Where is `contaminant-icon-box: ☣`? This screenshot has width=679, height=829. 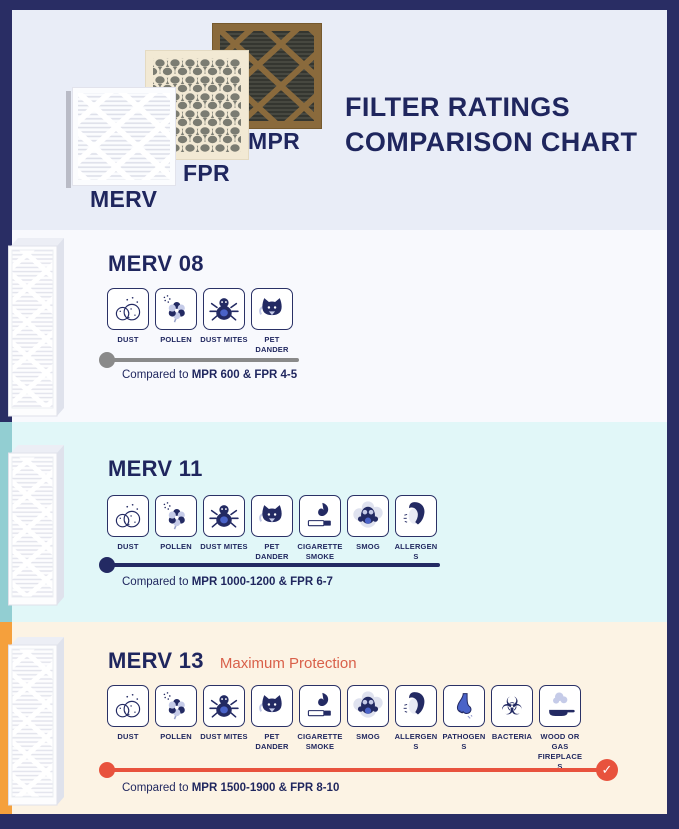 contaminant-icon-box: ☣ is located at coordinates (512, 706).